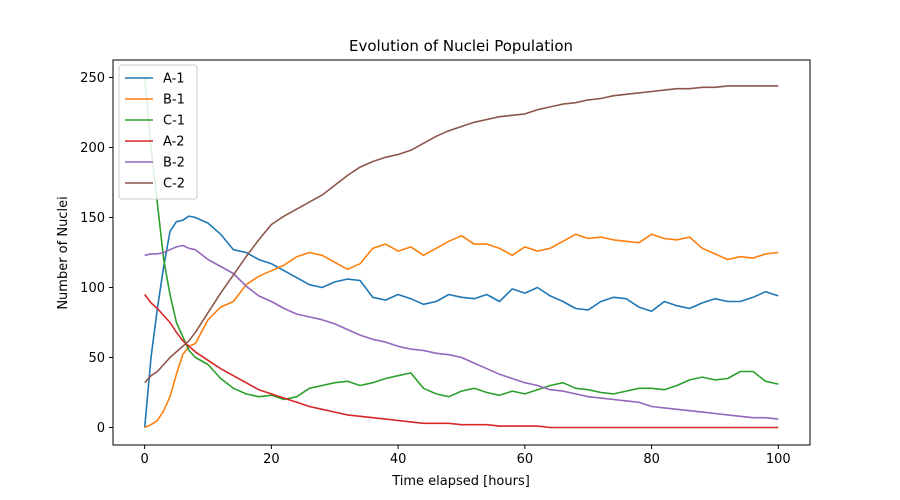  Describe the element at coordinates (271, 459) in the screenshot. I see `x-tick-label: 20` at that location.